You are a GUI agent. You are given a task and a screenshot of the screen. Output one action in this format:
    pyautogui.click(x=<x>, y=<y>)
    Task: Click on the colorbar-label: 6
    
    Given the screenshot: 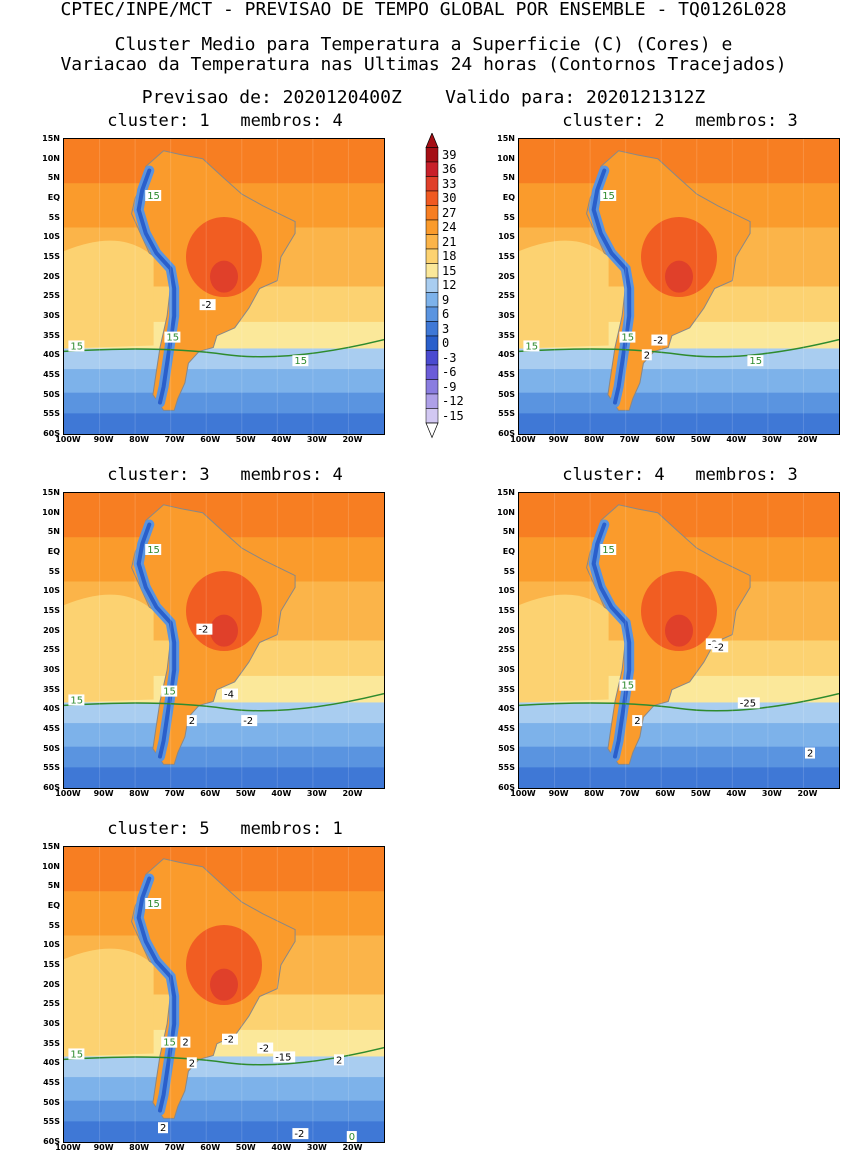 What is the action you would take?
    pyautogui.click(x=446, y=314)
    